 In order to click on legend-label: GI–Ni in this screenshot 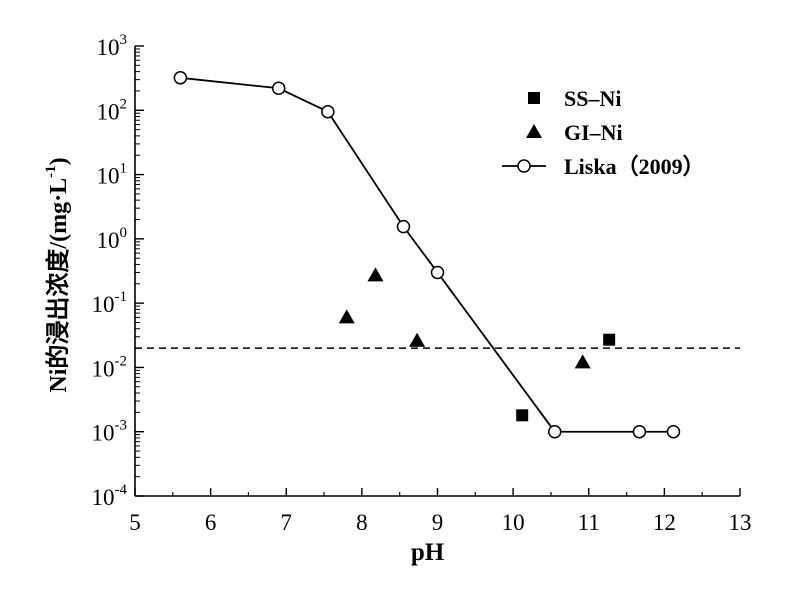, I will do `click(593, 132)`.